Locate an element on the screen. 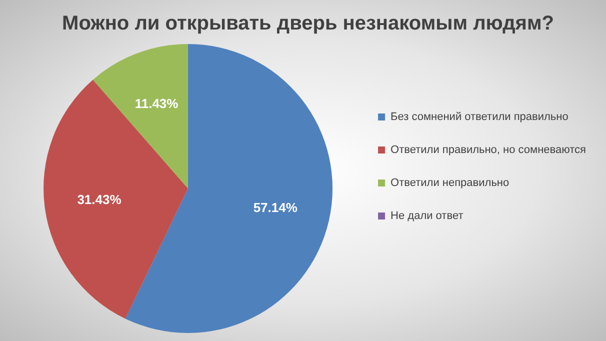 The image size is (606, 341). legend-label: Без сомнений ответили правильно is located at coordinates (479, 117).